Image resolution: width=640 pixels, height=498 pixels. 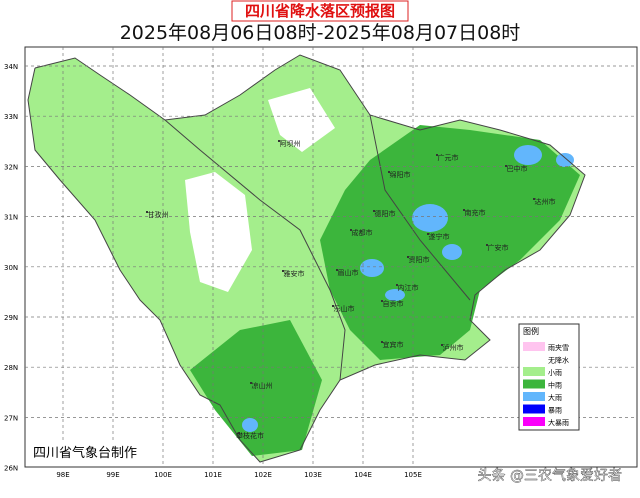 What do you see at coordinates (163, 475) in the screenshot?
I see `lon-label: 100E` at bounding box center [163, 475].